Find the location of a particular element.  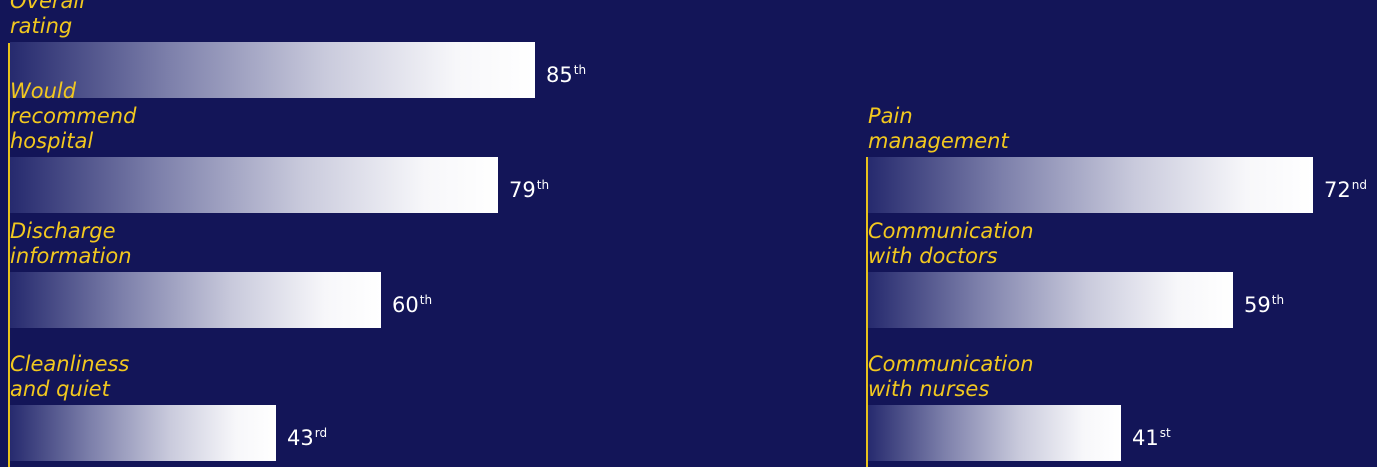

value-label: 85th is located at coordinates (560, 70).